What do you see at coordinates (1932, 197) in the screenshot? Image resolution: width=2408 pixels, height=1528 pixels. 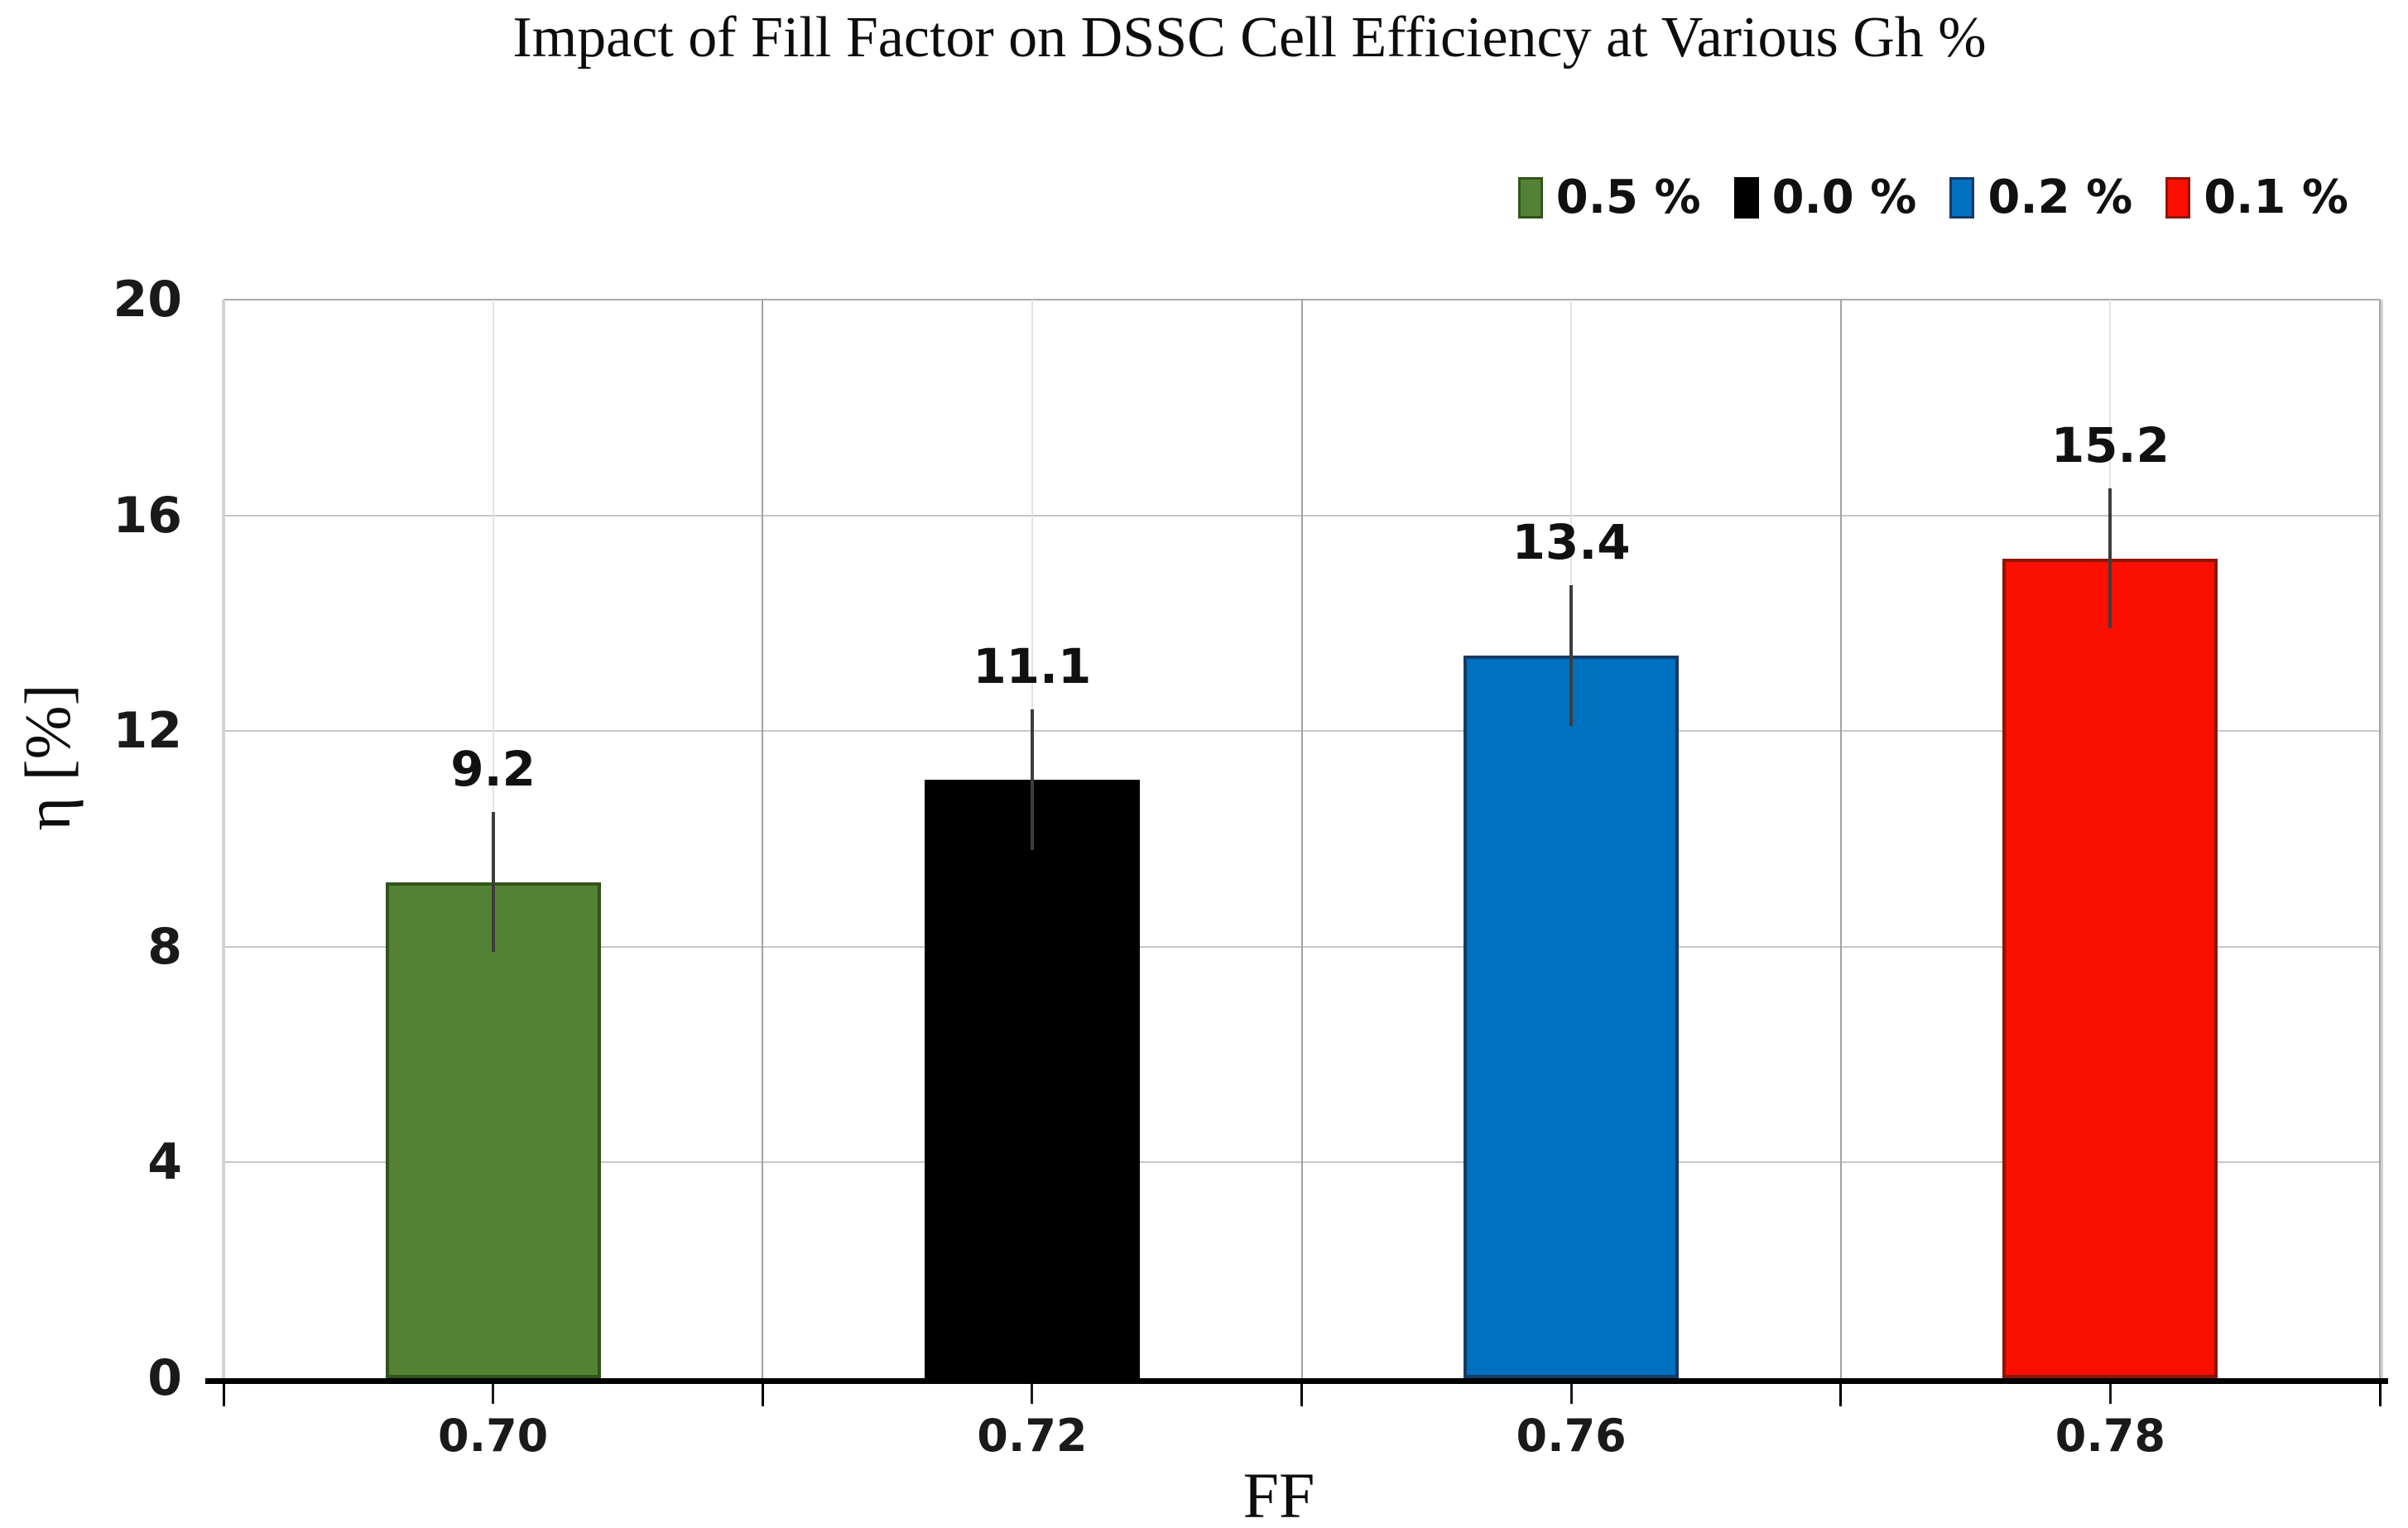 I see `chart-legend: 0.5 % 0.0 % 0.2 % 0.1 %` at bounding box center [1932, 197].